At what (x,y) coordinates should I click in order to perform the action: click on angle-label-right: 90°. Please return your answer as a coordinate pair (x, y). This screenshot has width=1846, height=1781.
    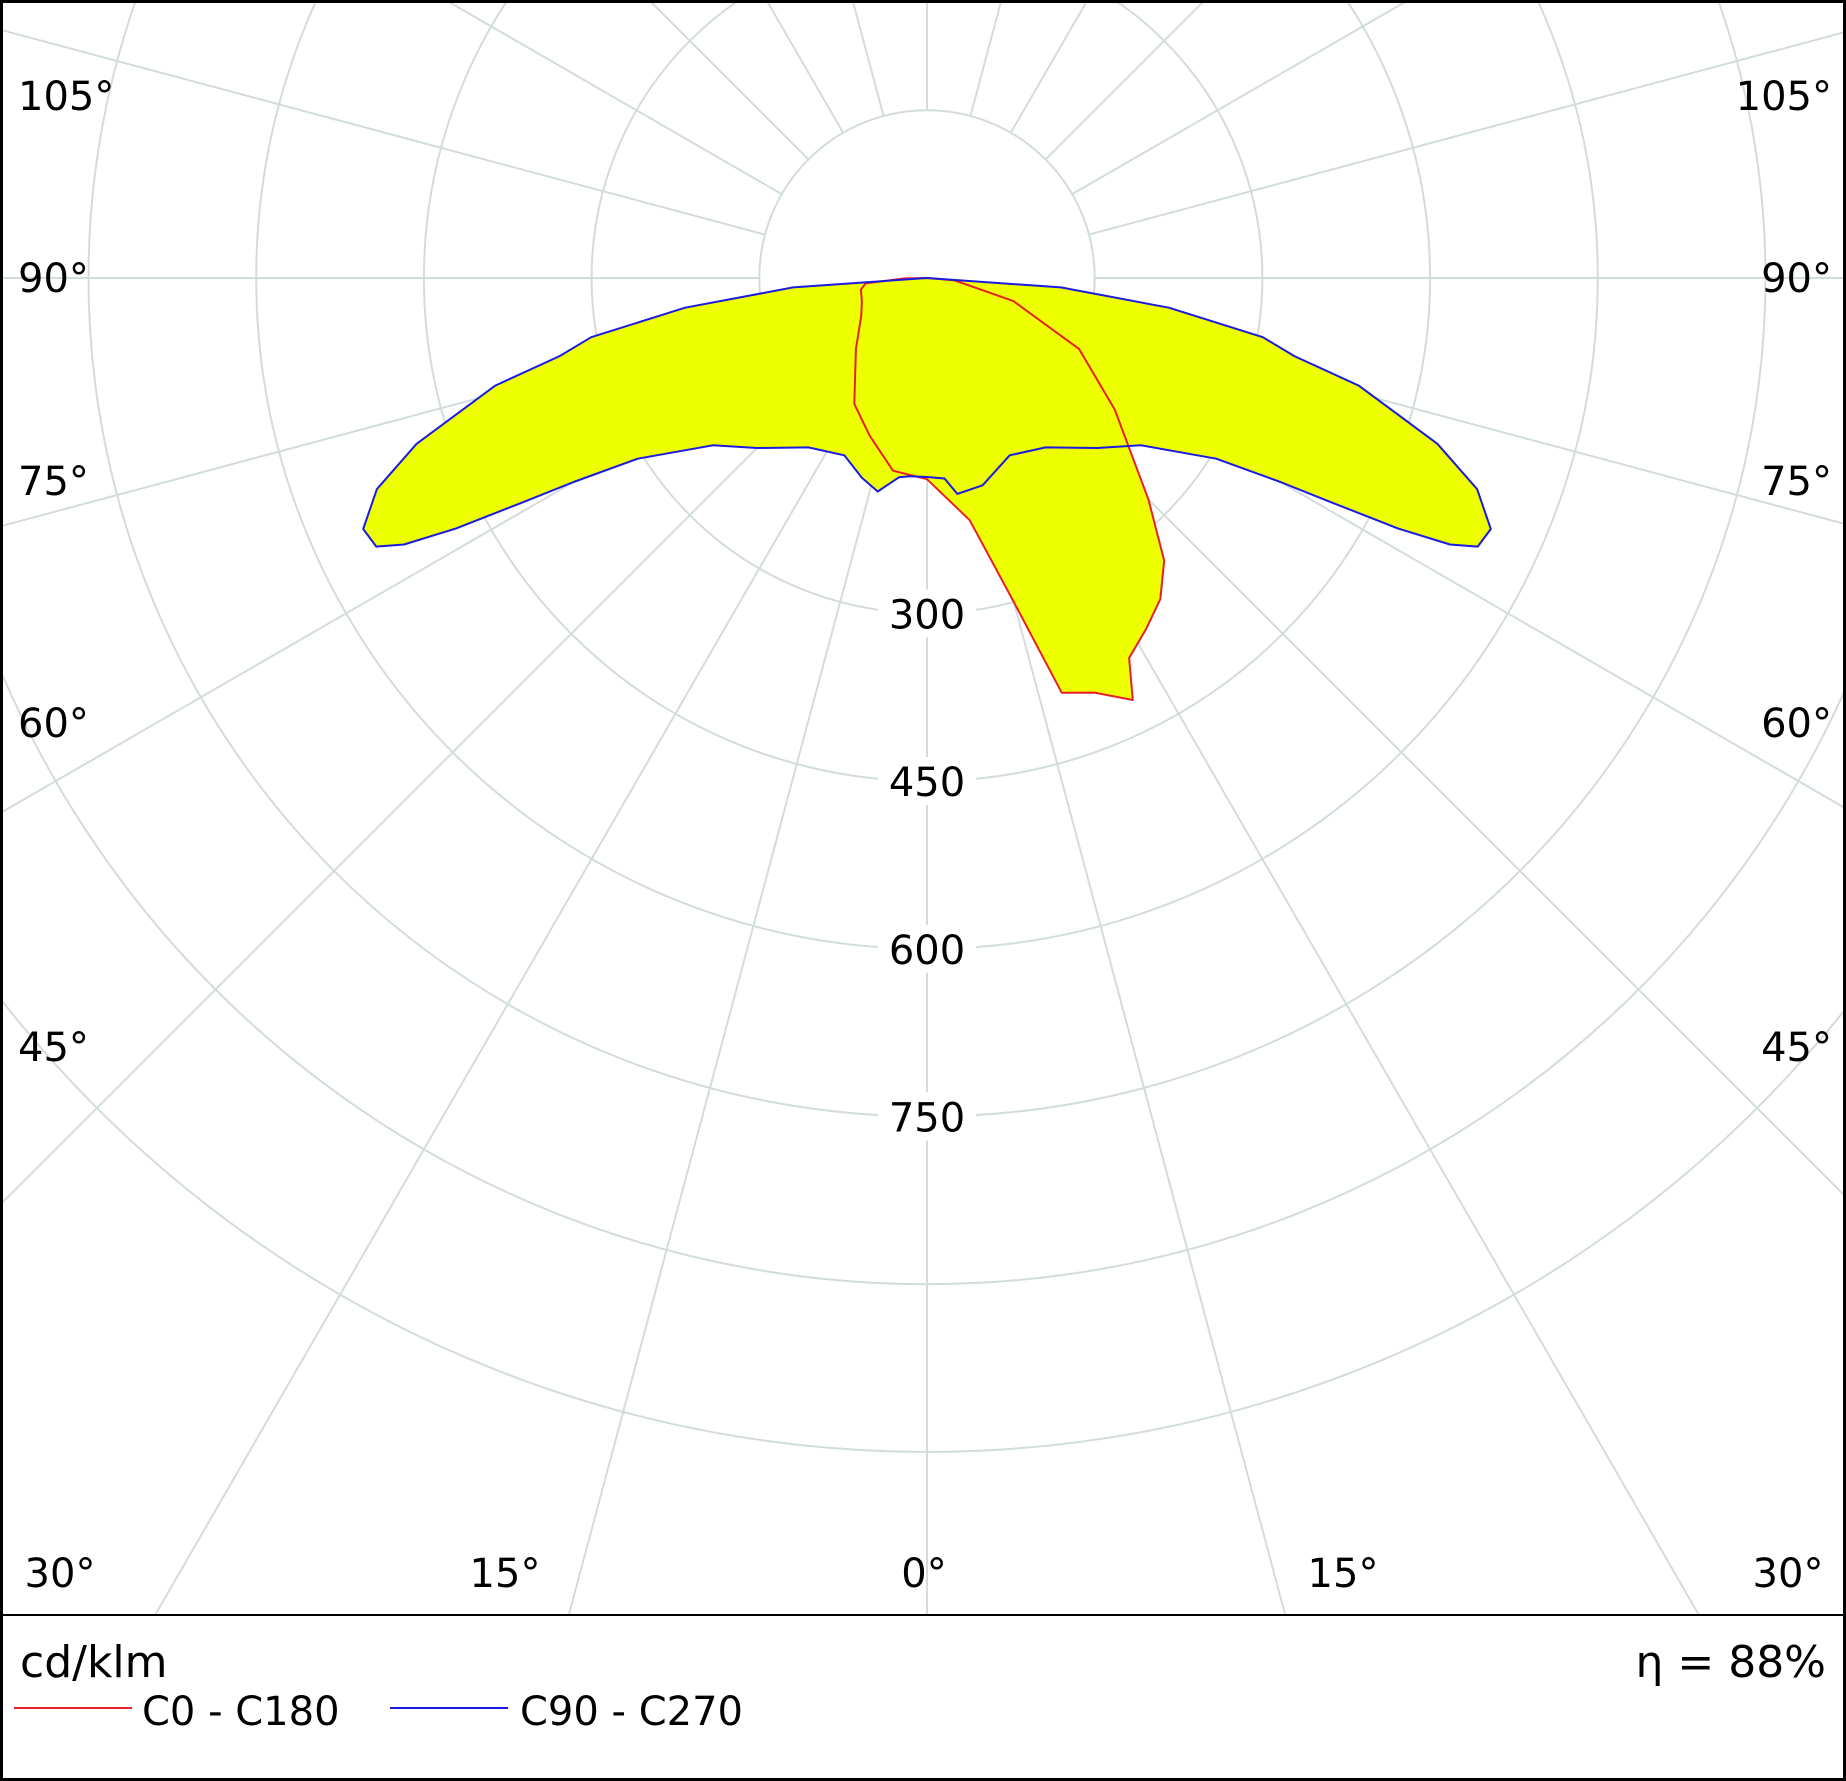
    Looking at the image, I should click on (1796, 279).